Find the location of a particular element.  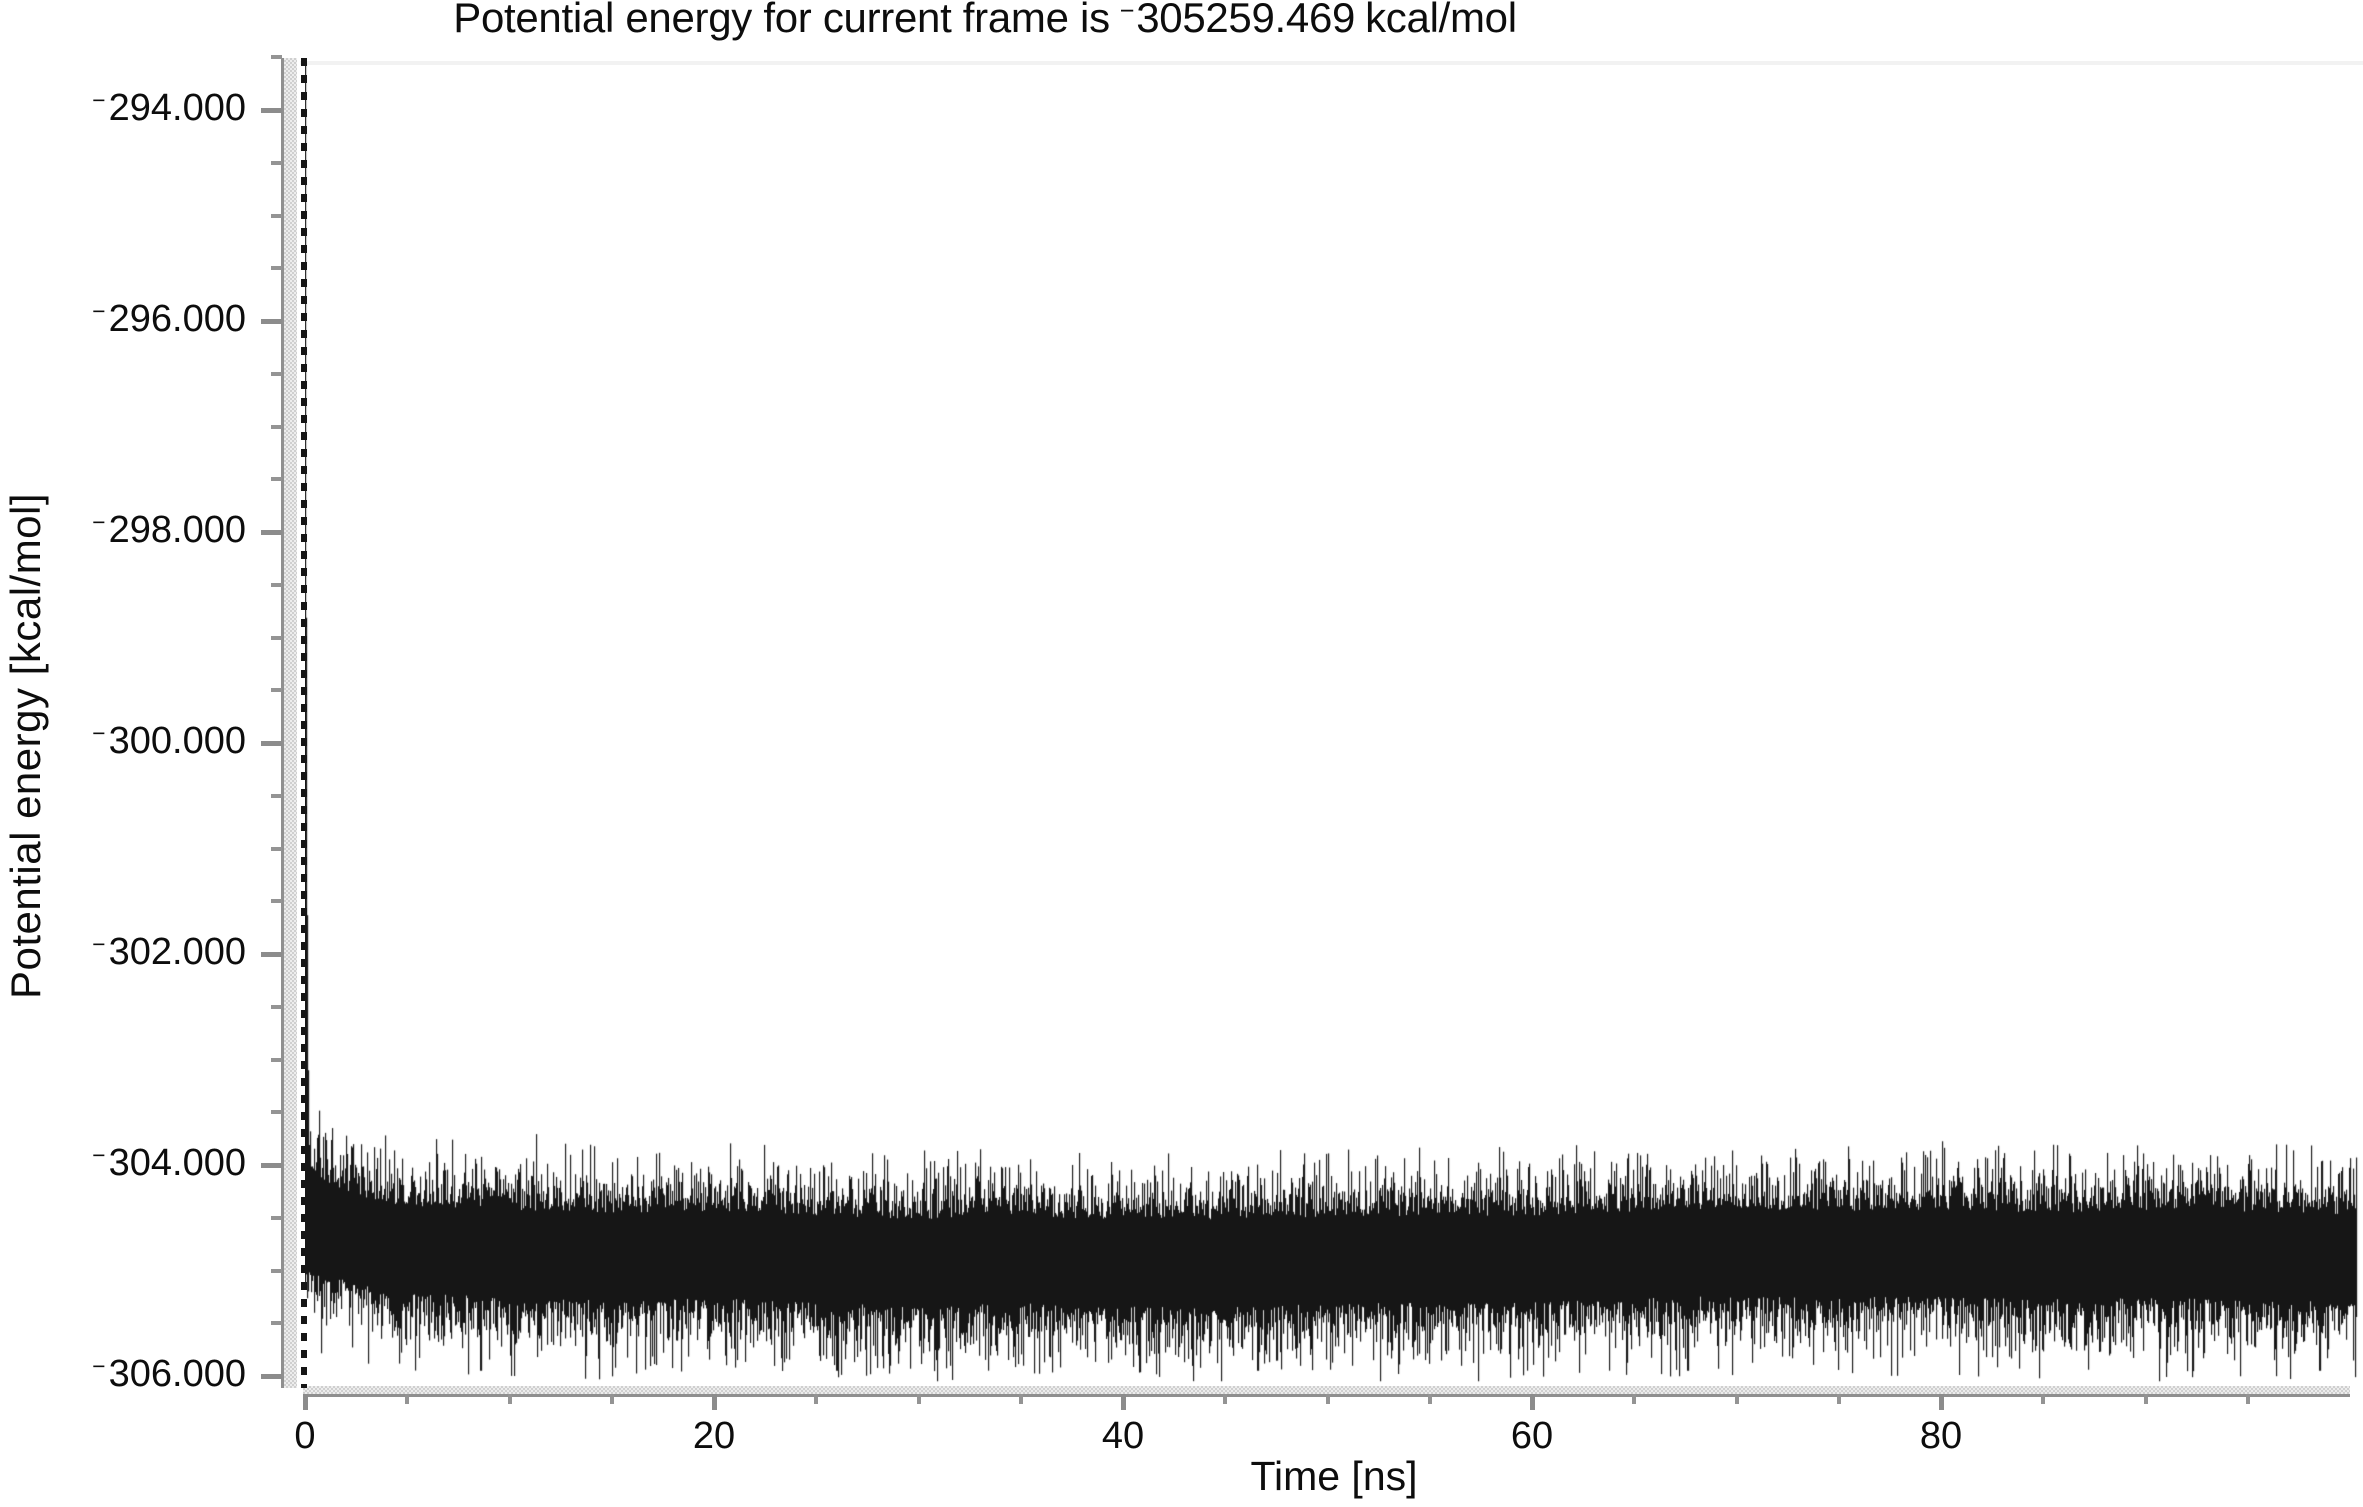

title-energy-value: 305259.469 is located at coordinates (1246, 20).